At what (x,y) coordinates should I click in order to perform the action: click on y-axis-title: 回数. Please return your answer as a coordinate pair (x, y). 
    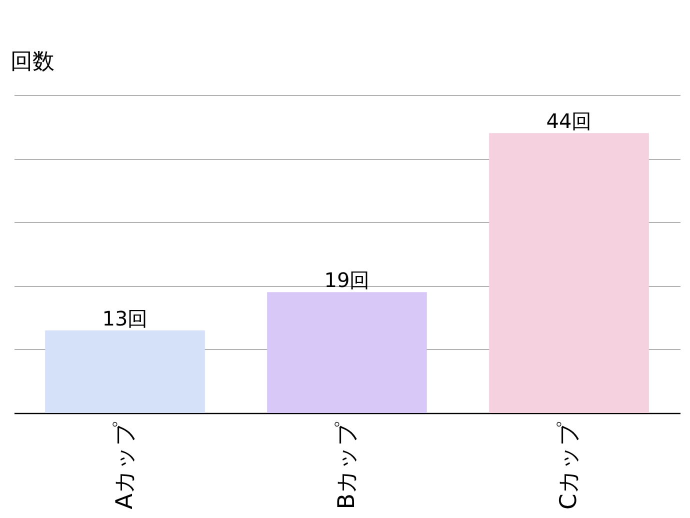
    Looking at the image, I should click on (32, 62).